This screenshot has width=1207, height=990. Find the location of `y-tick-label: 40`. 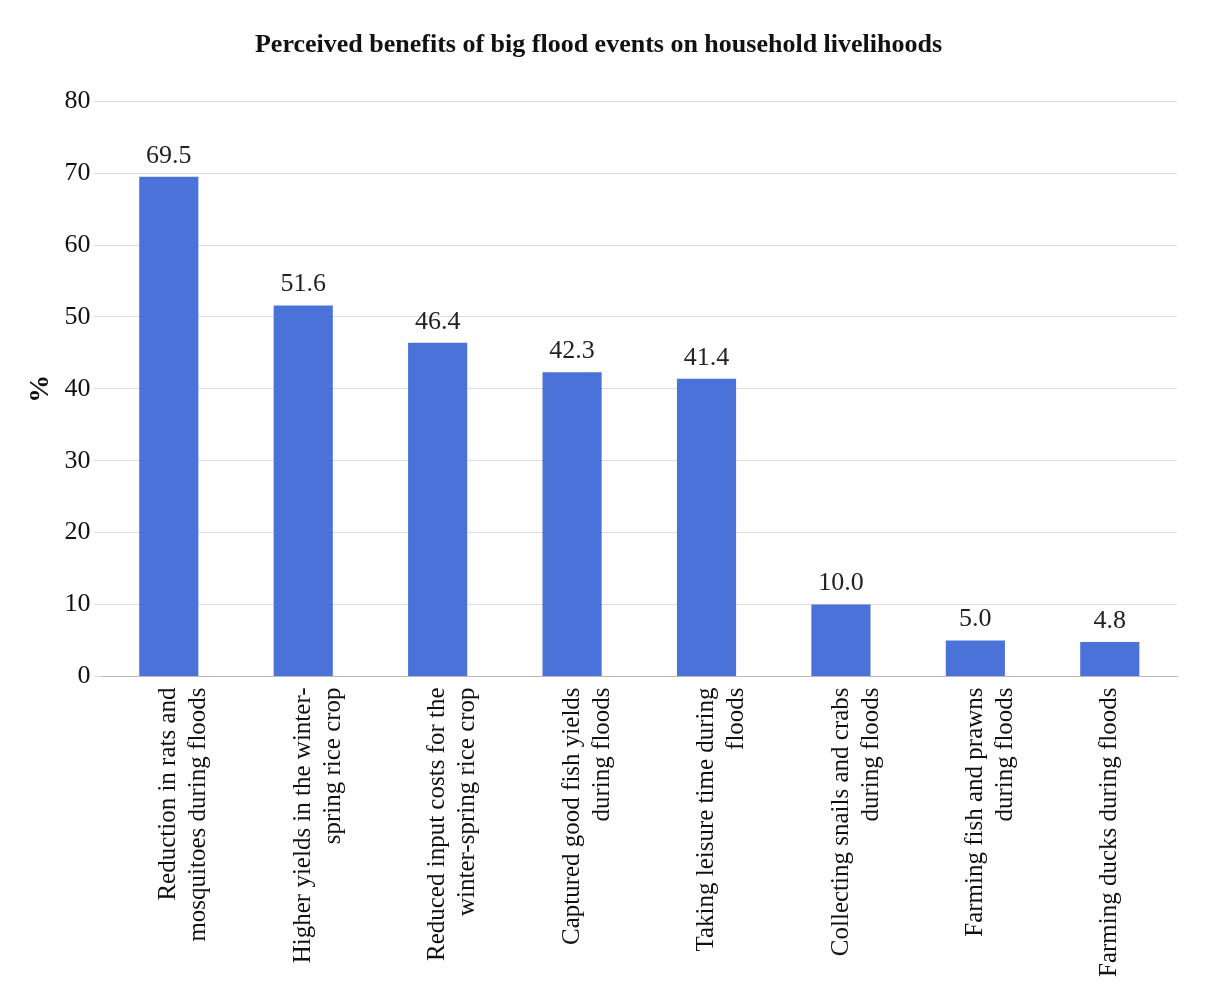

y-tick-label: 40 is located at coordinates (77, 387).